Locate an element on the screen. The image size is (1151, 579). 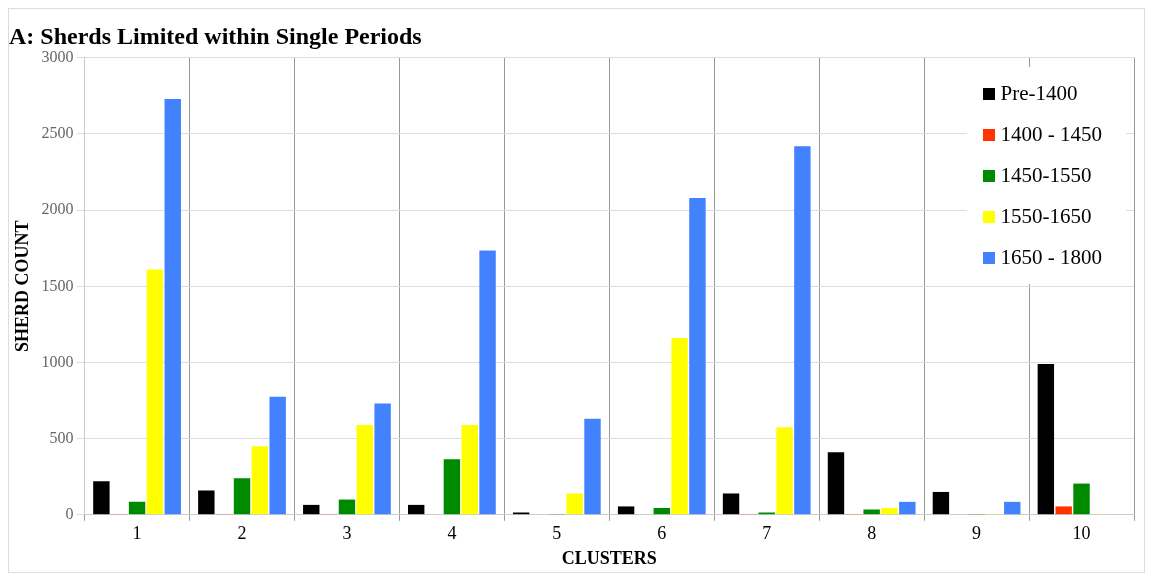
x-tick-label: 7 is located at coordinates (767, 533).